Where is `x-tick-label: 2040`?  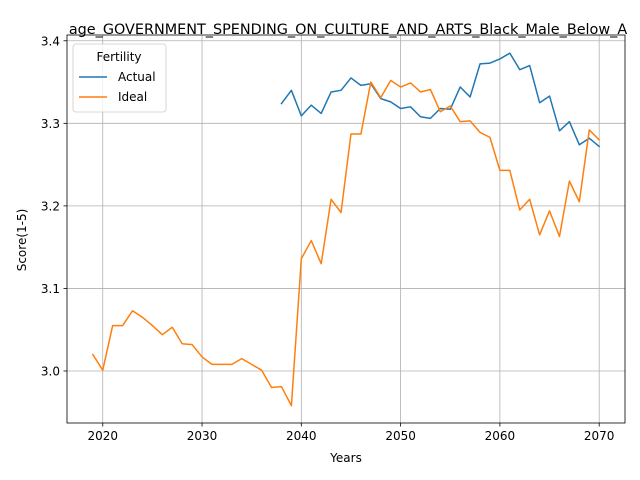
x-tick-label: 2040 is located at coordinates (301, 436).